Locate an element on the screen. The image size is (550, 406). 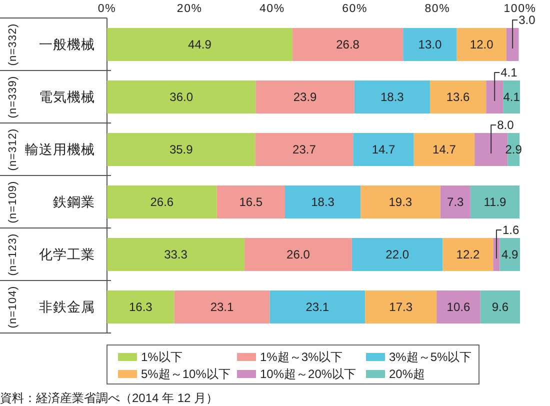
data-label: 7.3 is located at coordinates (455, 202).